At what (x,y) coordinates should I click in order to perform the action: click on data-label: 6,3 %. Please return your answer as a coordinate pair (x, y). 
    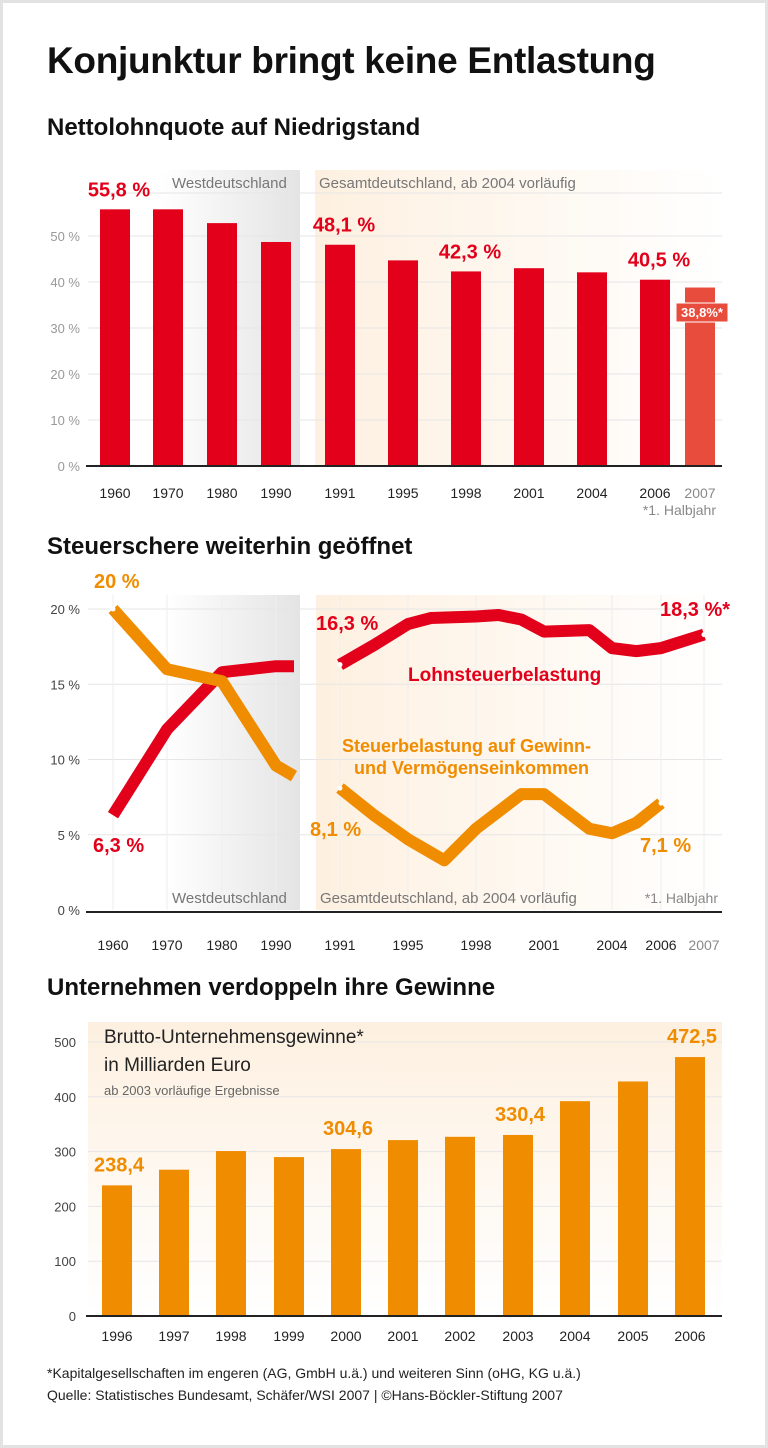
    Looking at the image, I should click on (118, 846).